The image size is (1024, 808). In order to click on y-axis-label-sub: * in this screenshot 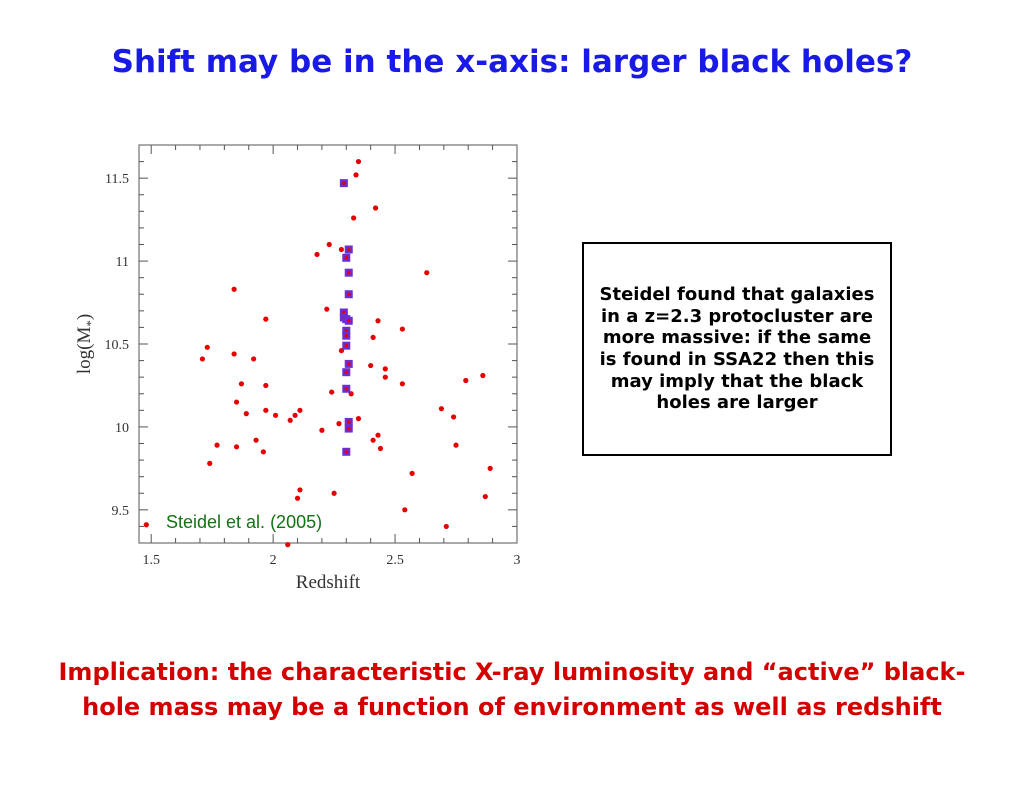, I will do `click(90, 323)`.